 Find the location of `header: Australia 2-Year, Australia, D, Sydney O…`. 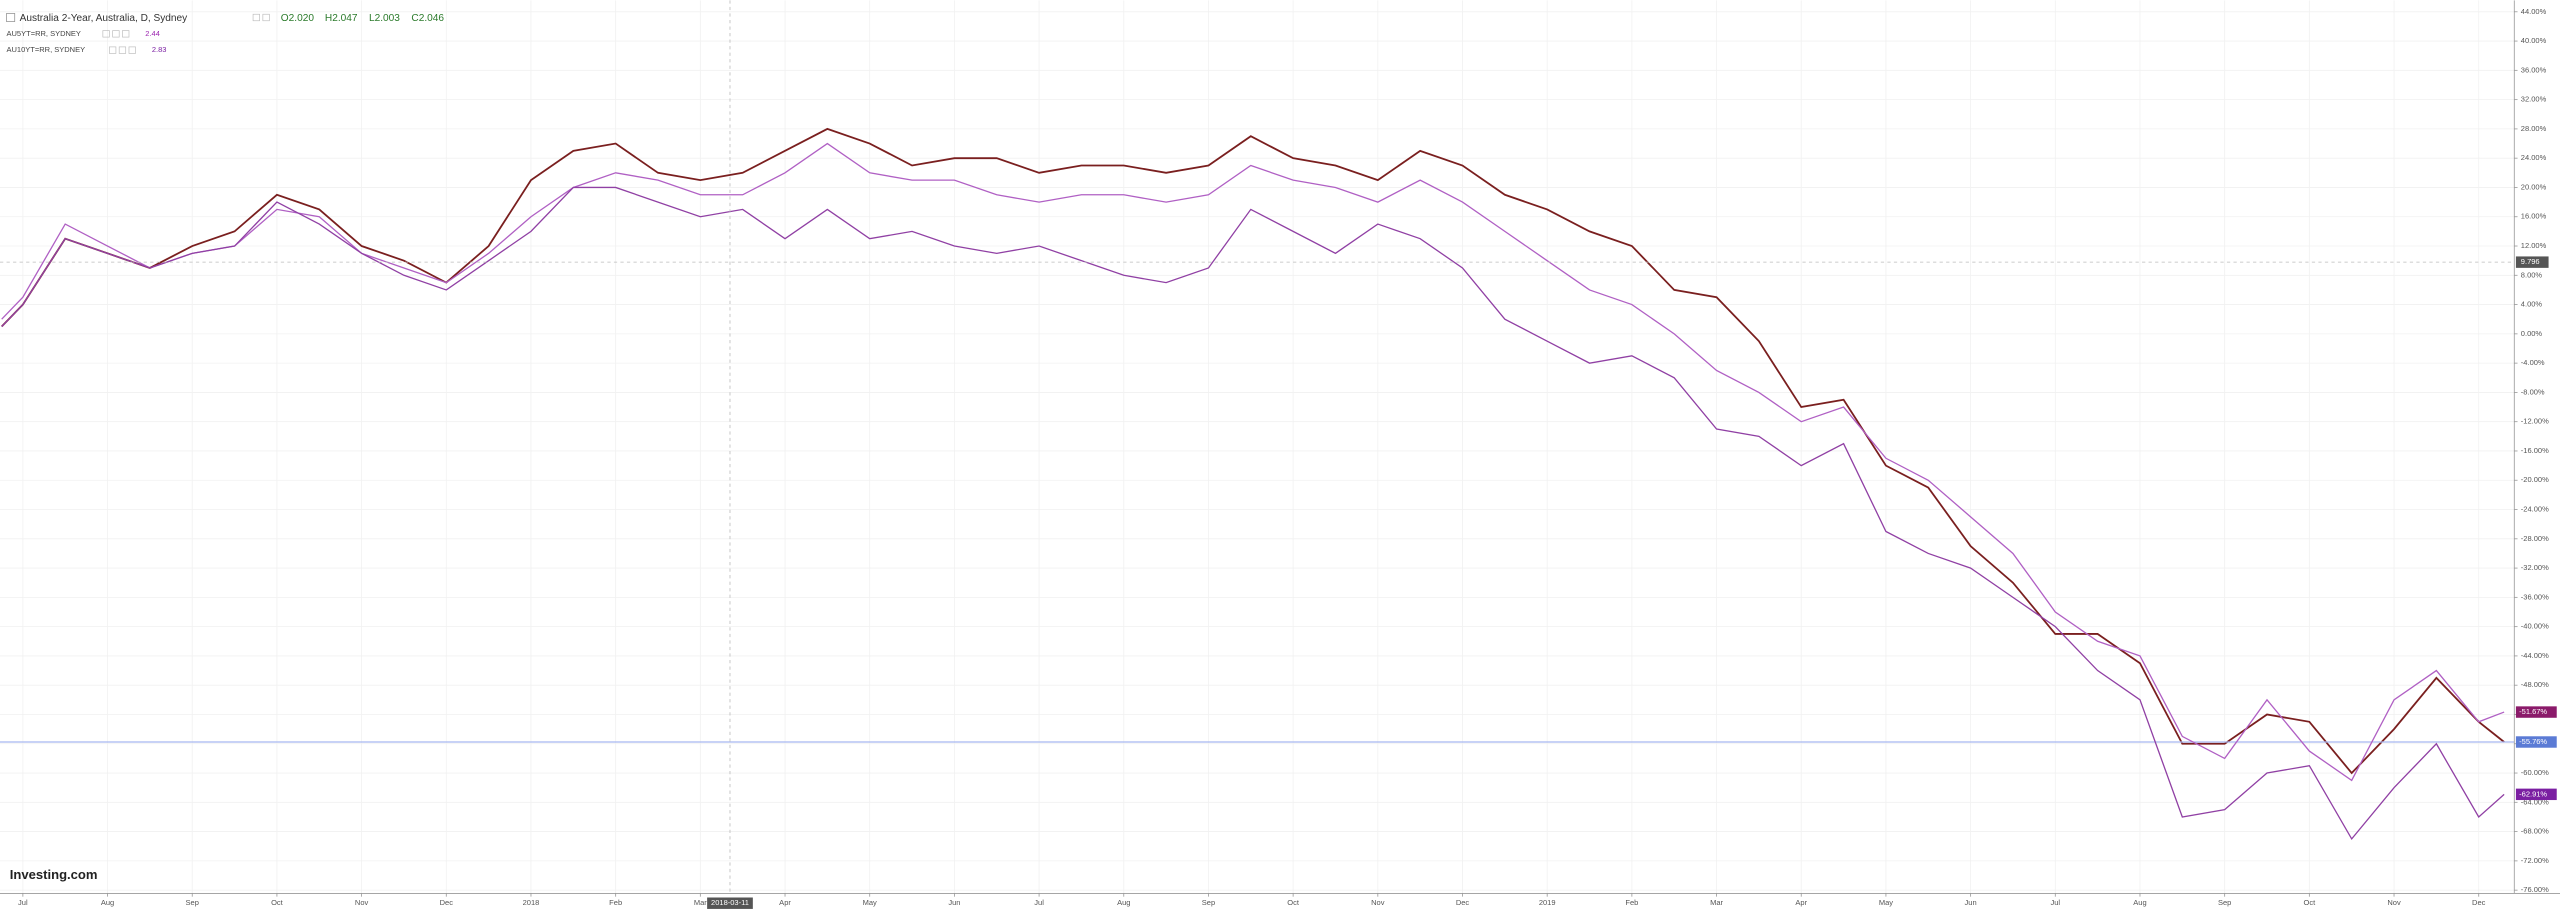

header: Australia 2-Year, Australia, D, Sydney O… is located at coordinates (225, 33).